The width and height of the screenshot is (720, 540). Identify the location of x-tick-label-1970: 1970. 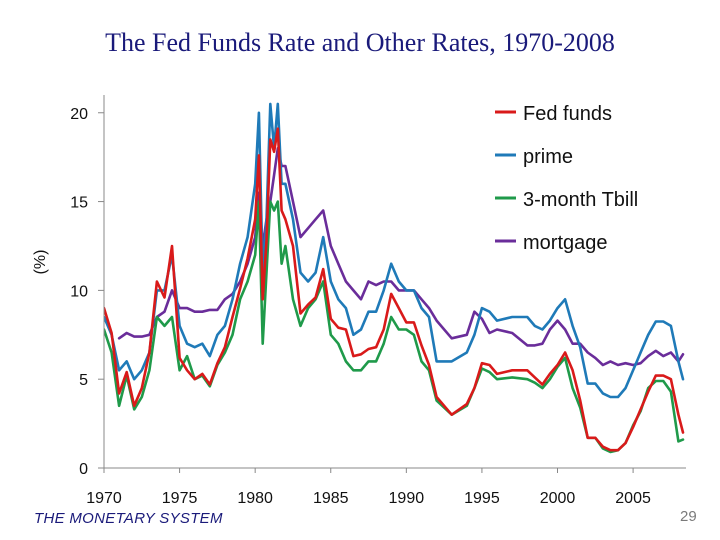
(104, 498).